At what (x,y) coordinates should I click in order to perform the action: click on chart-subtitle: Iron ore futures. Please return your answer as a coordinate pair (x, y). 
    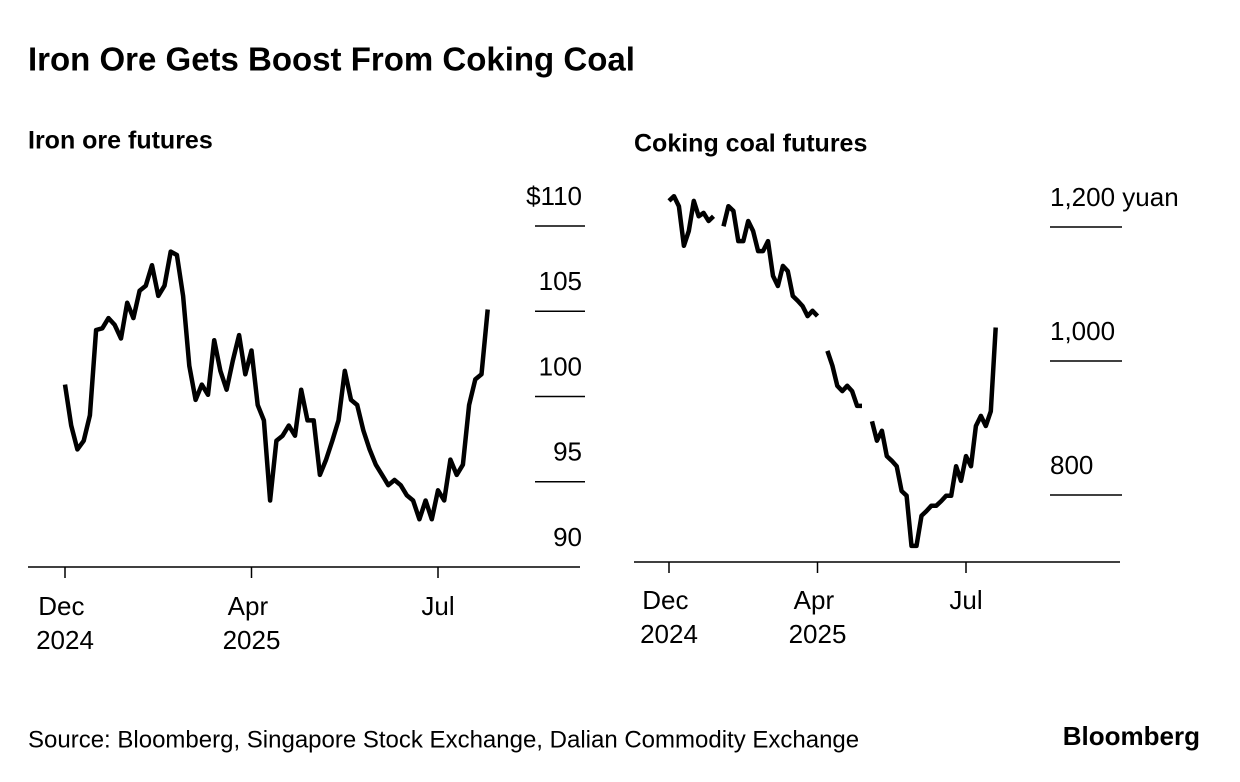
    Looking at the image, I should click on (120, 141).